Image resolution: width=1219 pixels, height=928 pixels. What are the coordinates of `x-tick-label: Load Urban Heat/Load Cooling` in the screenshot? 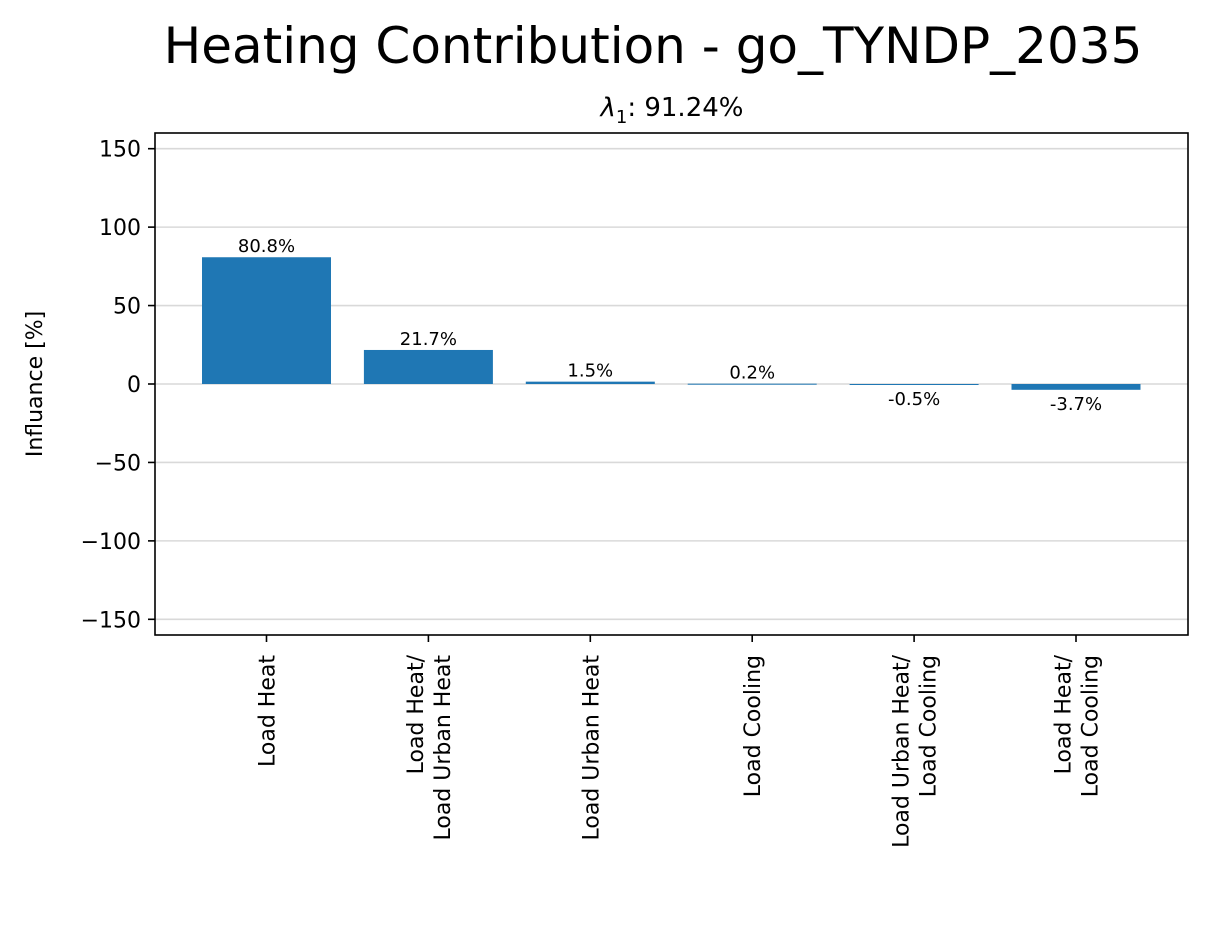 It's located at (916, 750).